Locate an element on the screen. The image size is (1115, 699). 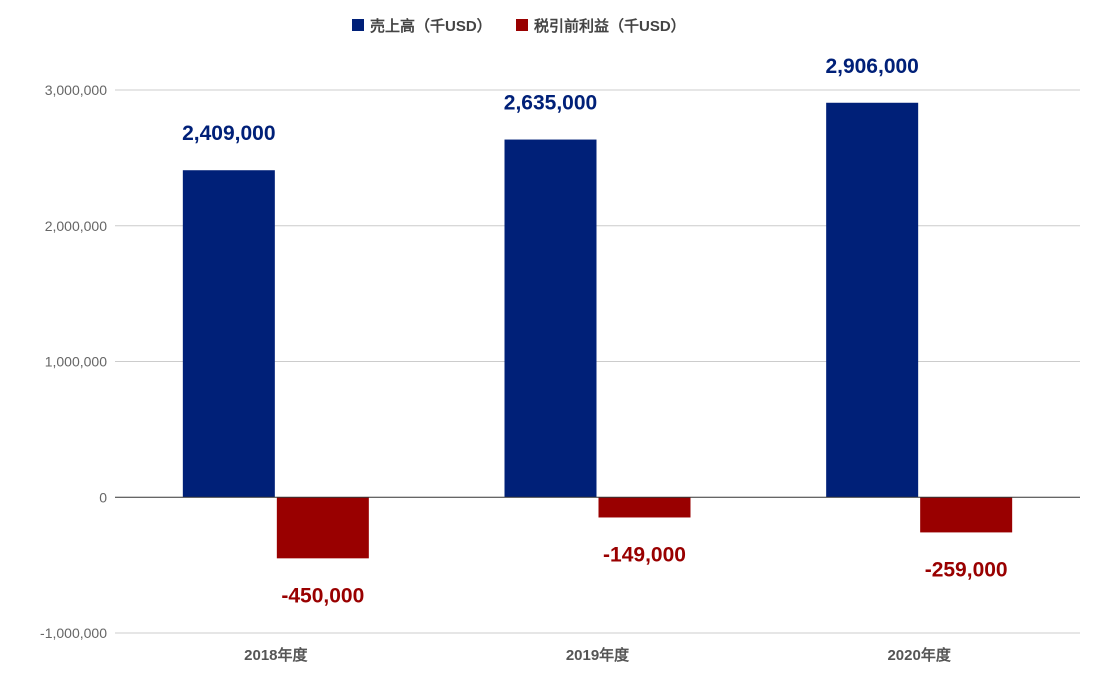
legend: 売上高（千USD） 税引前利益（千USD） is located at coordinates (519, 26).